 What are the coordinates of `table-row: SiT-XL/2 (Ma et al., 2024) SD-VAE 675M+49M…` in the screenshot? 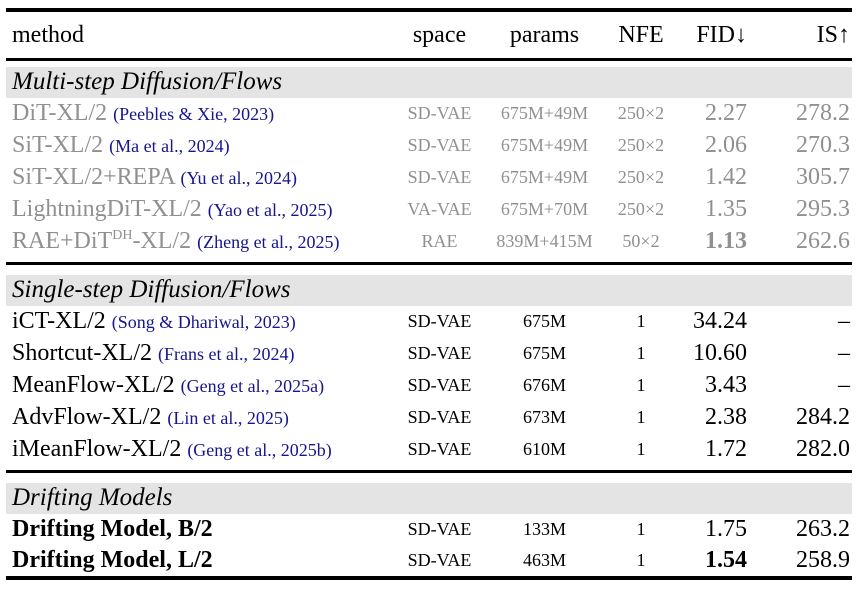 It's located at (429, 146).